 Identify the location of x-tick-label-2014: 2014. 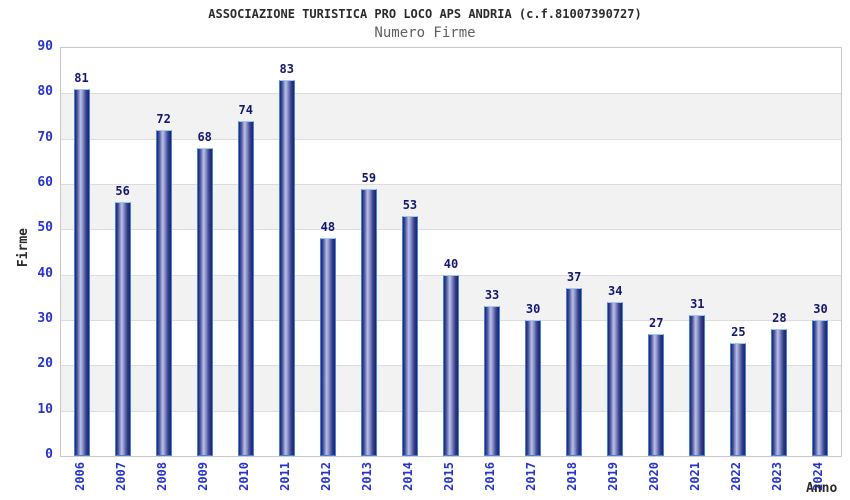
(407, 476).